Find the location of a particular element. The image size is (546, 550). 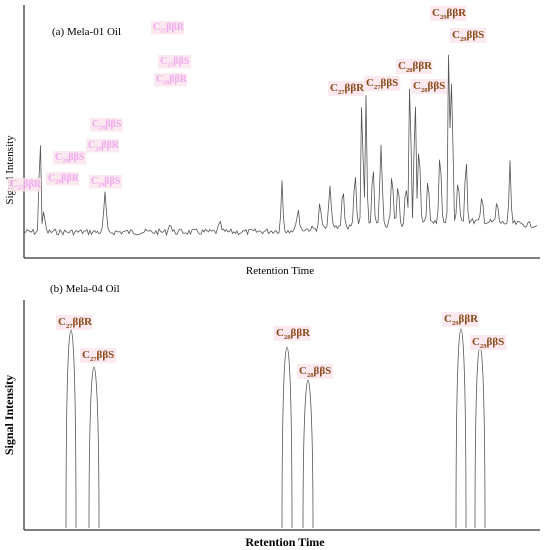

panel-b-peak-label-6: C29ββS is located at coordinates (488, 342).